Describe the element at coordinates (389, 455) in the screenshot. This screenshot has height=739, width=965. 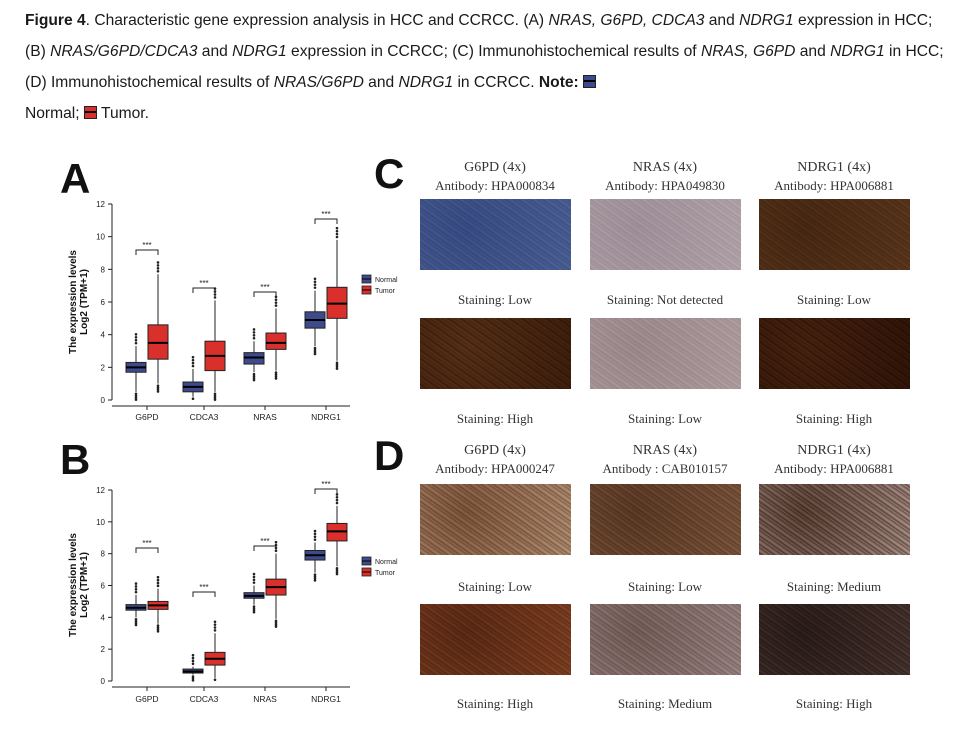
I see `panel-label-d: D` at that location.